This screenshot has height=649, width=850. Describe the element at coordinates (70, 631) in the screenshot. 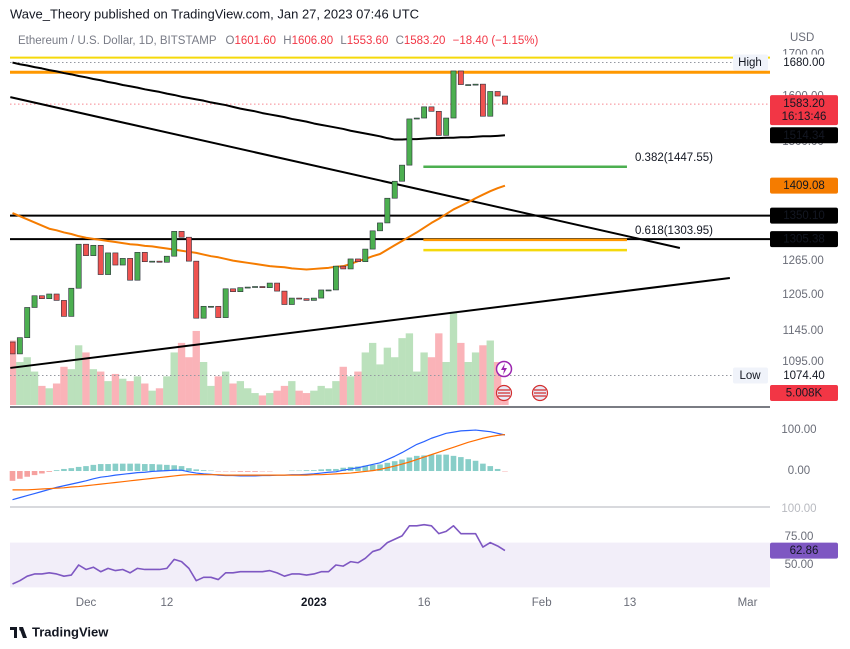

I see `footer-brand: TradingView` at that location.